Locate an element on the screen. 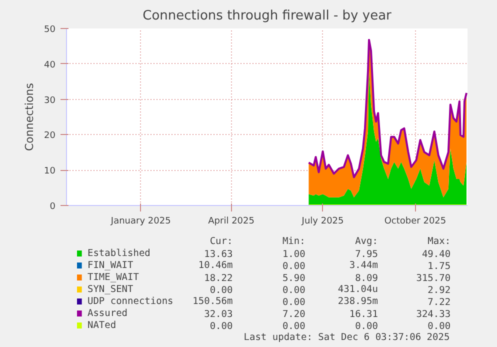 This screenshot has height=347, width=497. chart-title: Connections through firewall - by year is located at coordinates (267, 16).